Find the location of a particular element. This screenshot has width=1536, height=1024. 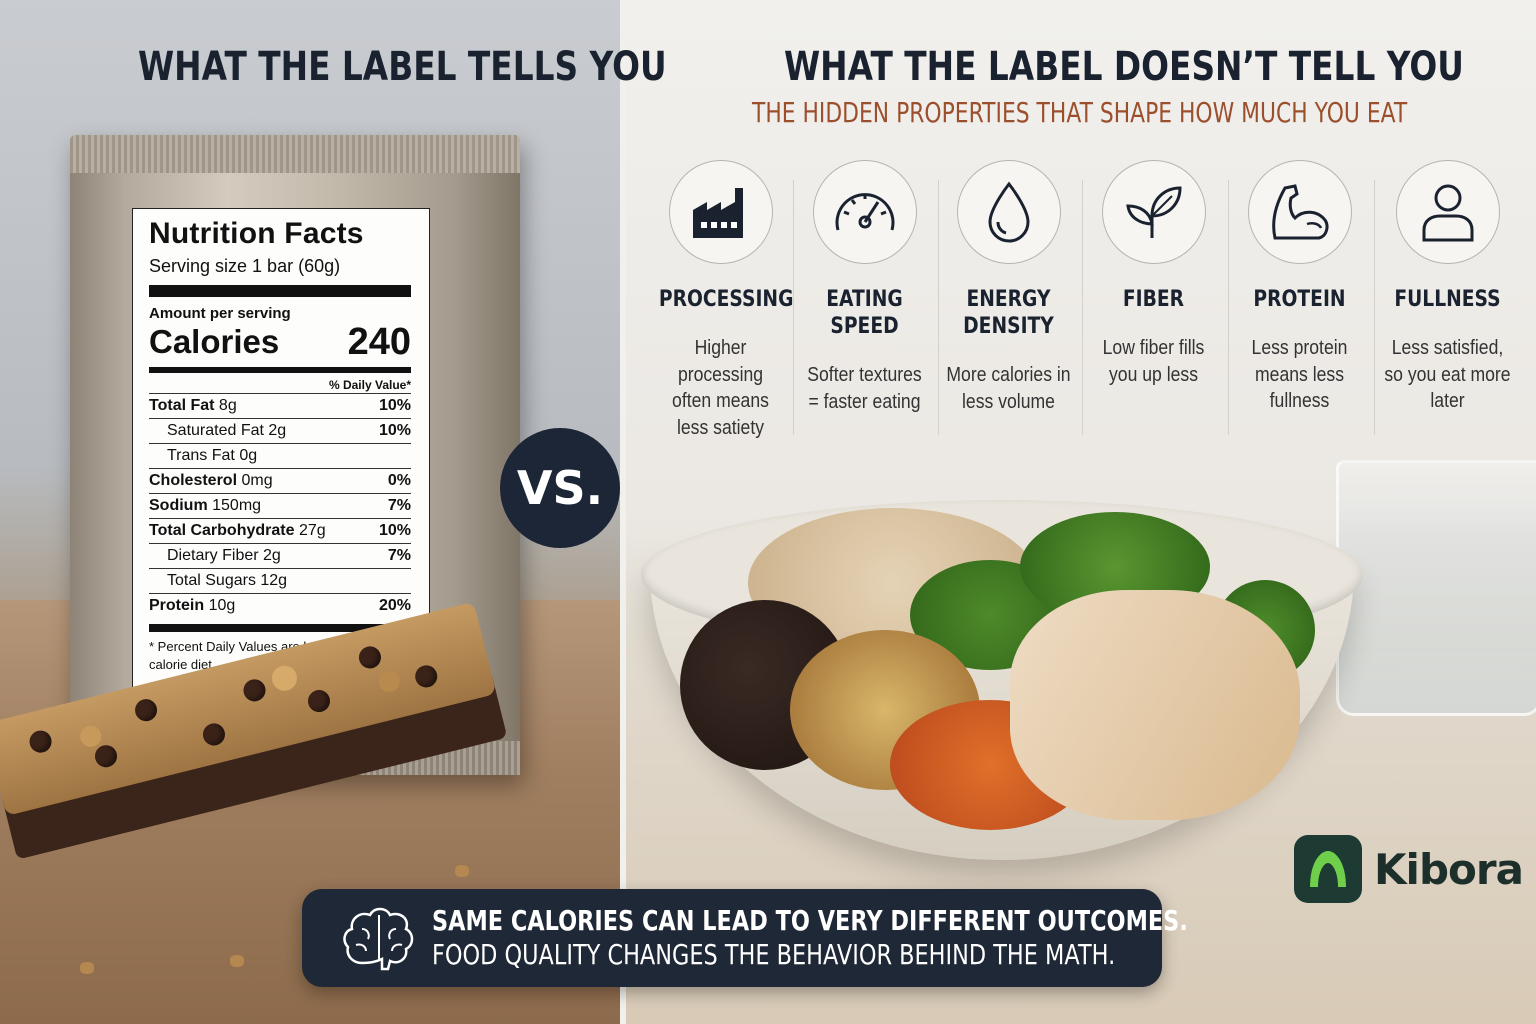

nutrient-label: Sodium 150mg is located at coordinates (205, 506).